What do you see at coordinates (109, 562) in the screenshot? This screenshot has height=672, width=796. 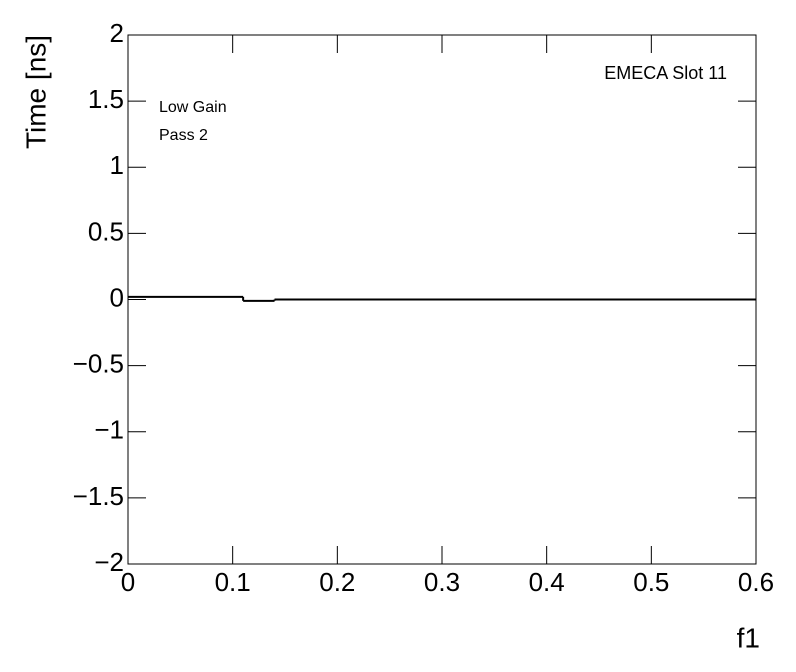 I see `y-tick-label: −2` at bounding box center [109, 562].